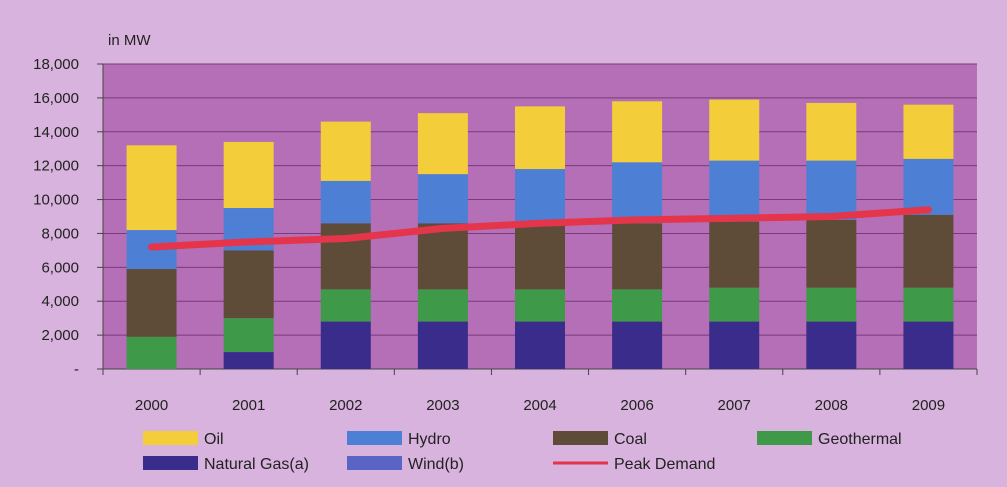 This screenshot has width=1007, height=487. Describe the element at coordinates (60, 233) in the screenshot. I see `y-tick-label: 8,000` at that location.